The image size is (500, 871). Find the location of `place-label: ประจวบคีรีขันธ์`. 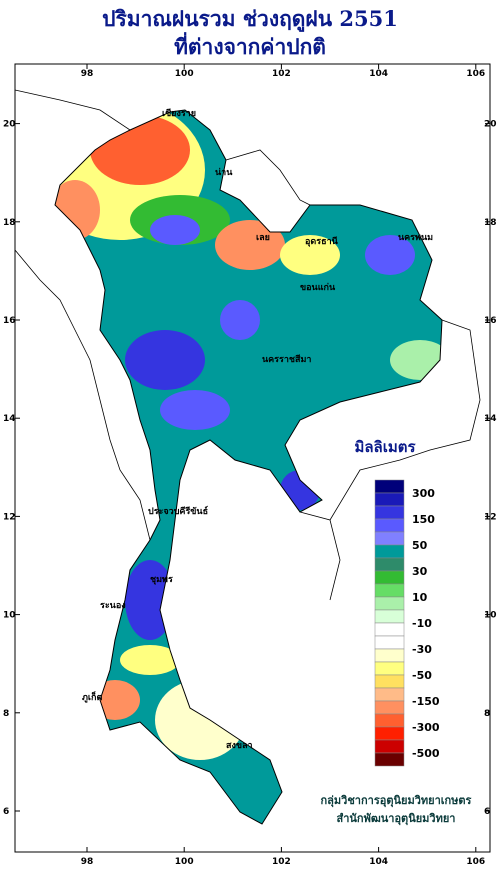

place-label: ประจวบคีรีขันธ์ is located at coordinates (178, 511).